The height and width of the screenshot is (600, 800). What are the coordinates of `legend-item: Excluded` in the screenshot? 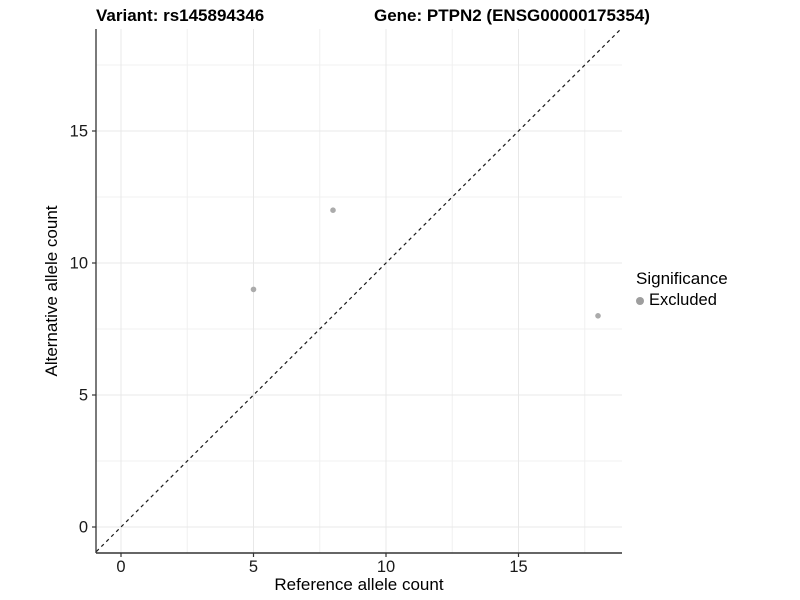 It's located at (682, 300).